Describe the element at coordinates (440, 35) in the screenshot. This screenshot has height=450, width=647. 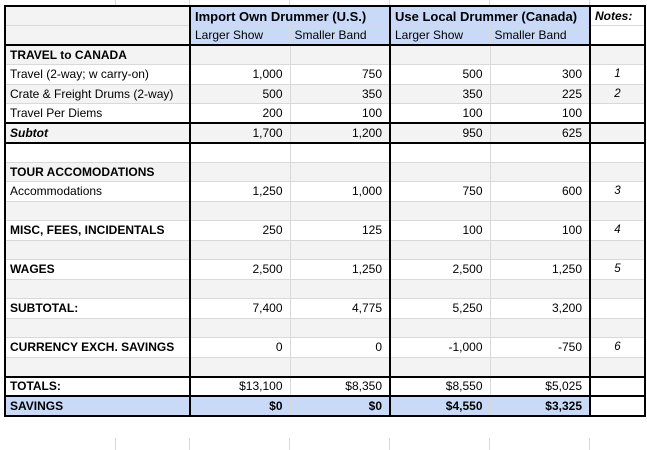
I see `column-subheader-ca-larger-show: Larger Show` at that location.